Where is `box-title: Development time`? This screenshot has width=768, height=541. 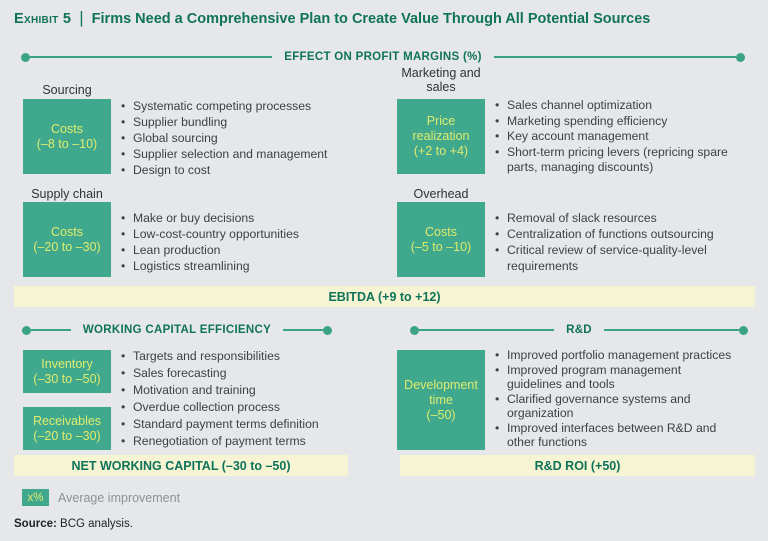 box-title: Development time is located at coordinates (441, 392).